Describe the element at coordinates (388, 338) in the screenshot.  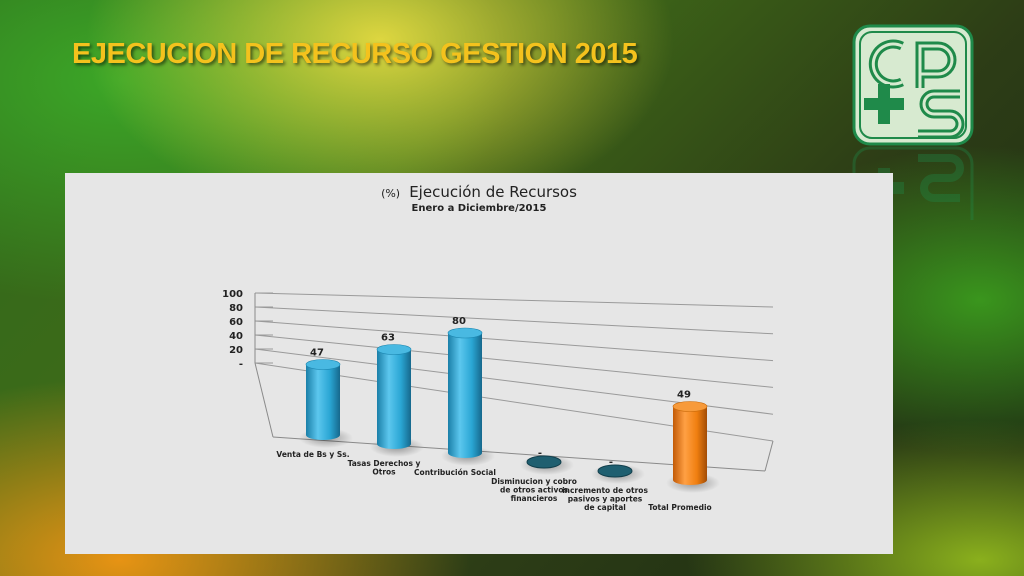
I see `bar-data-label: 63` at that location.